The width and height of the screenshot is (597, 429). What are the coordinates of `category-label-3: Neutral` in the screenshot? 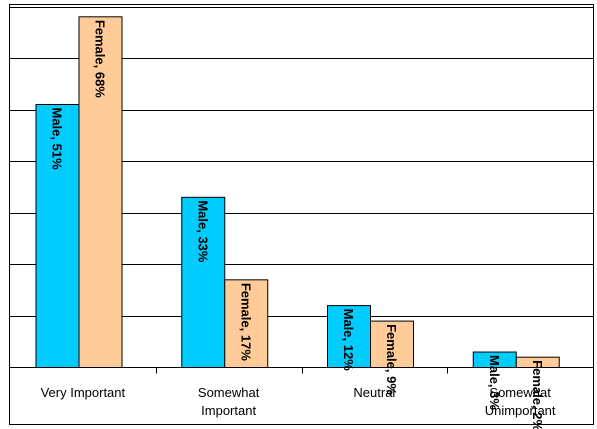 It's located at (374, 392).